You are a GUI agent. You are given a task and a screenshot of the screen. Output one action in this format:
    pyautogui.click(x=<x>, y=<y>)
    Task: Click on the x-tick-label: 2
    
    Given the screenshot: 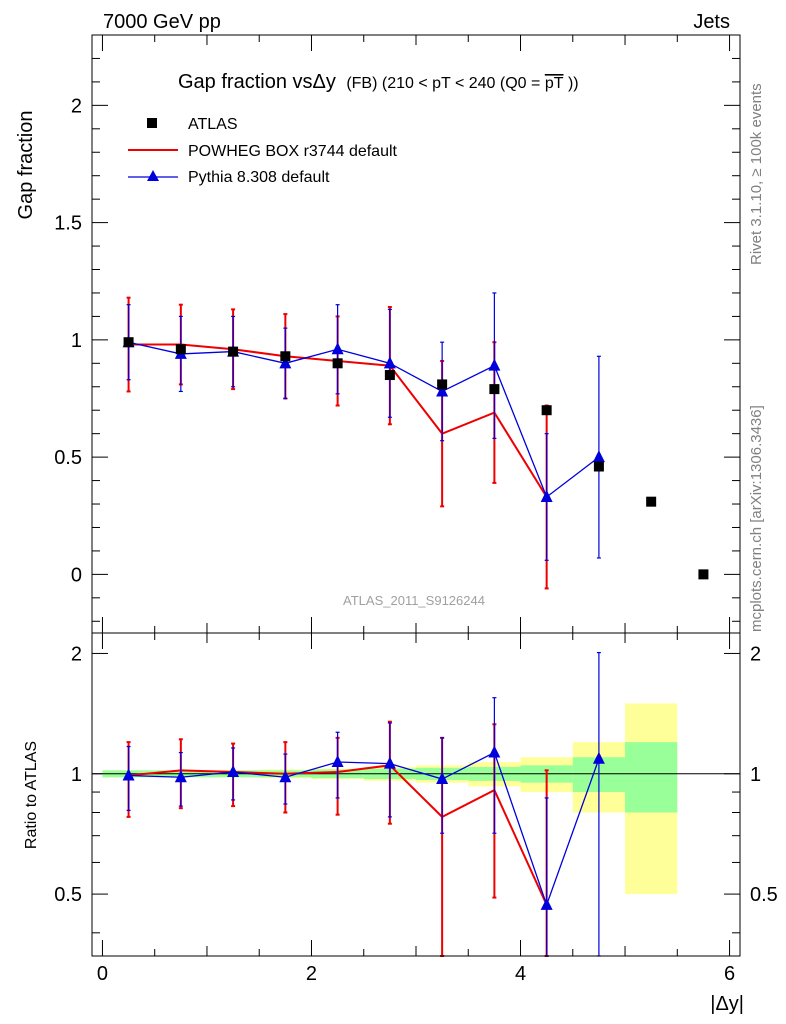 What is the action you would take?
    pyautogui.click(x=311, y=974)
    